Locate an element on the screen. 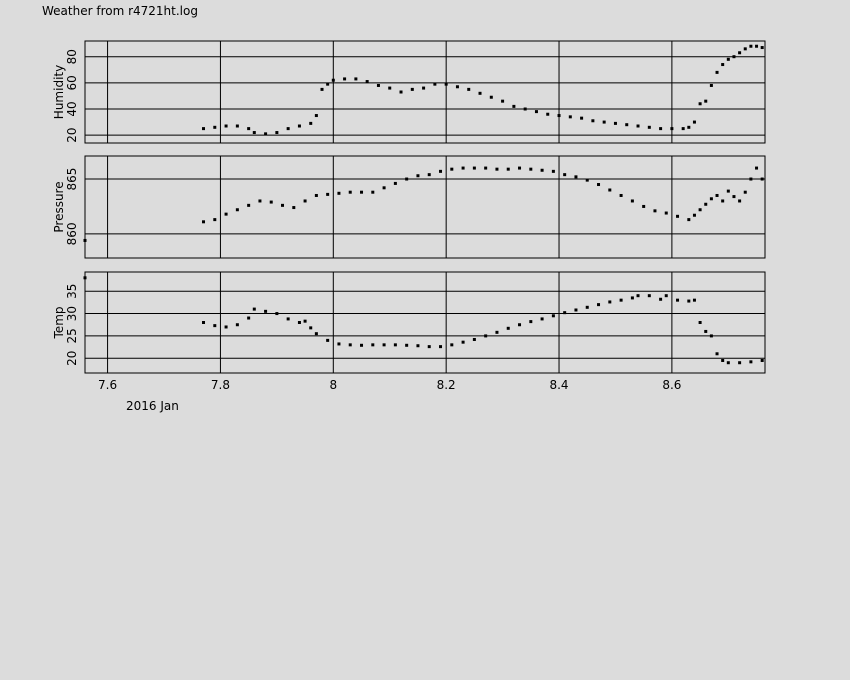 Image resolution: width=850 pixels, height=680 pixels. pressure-axis-title: Pressure is located at coordinates (59, 206).